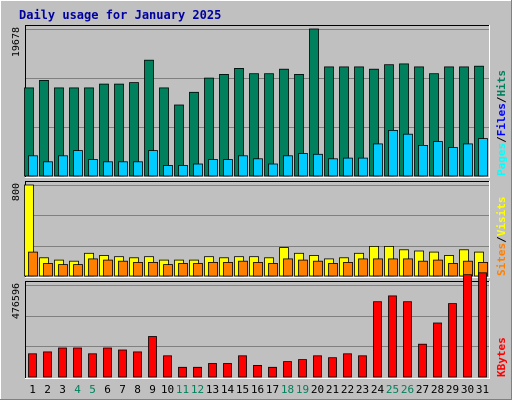 The width and height of the screenshot is (512, 400). Describe the element at coordinates (501, 119) in the screenshot. I see `series-label-files: Files` at that location.